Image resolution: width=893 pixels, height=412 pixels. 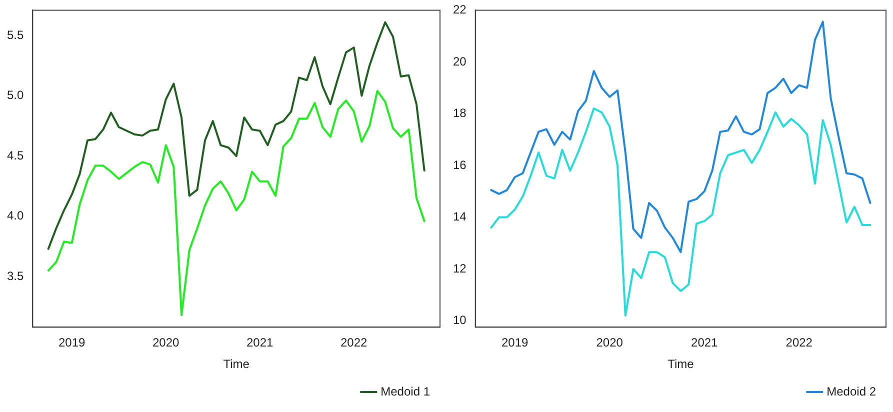 I want to click on y-tick-label: 4.0, so click(x=15, y=215).